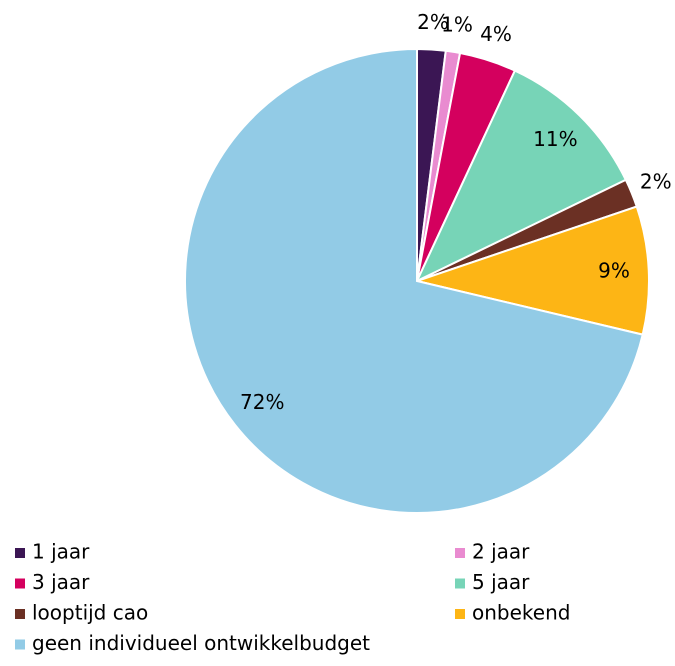  What do you see at coordinates (262, 402) in the screenshot?
I see `data-label: 72%` at bounding box center [262, 402].